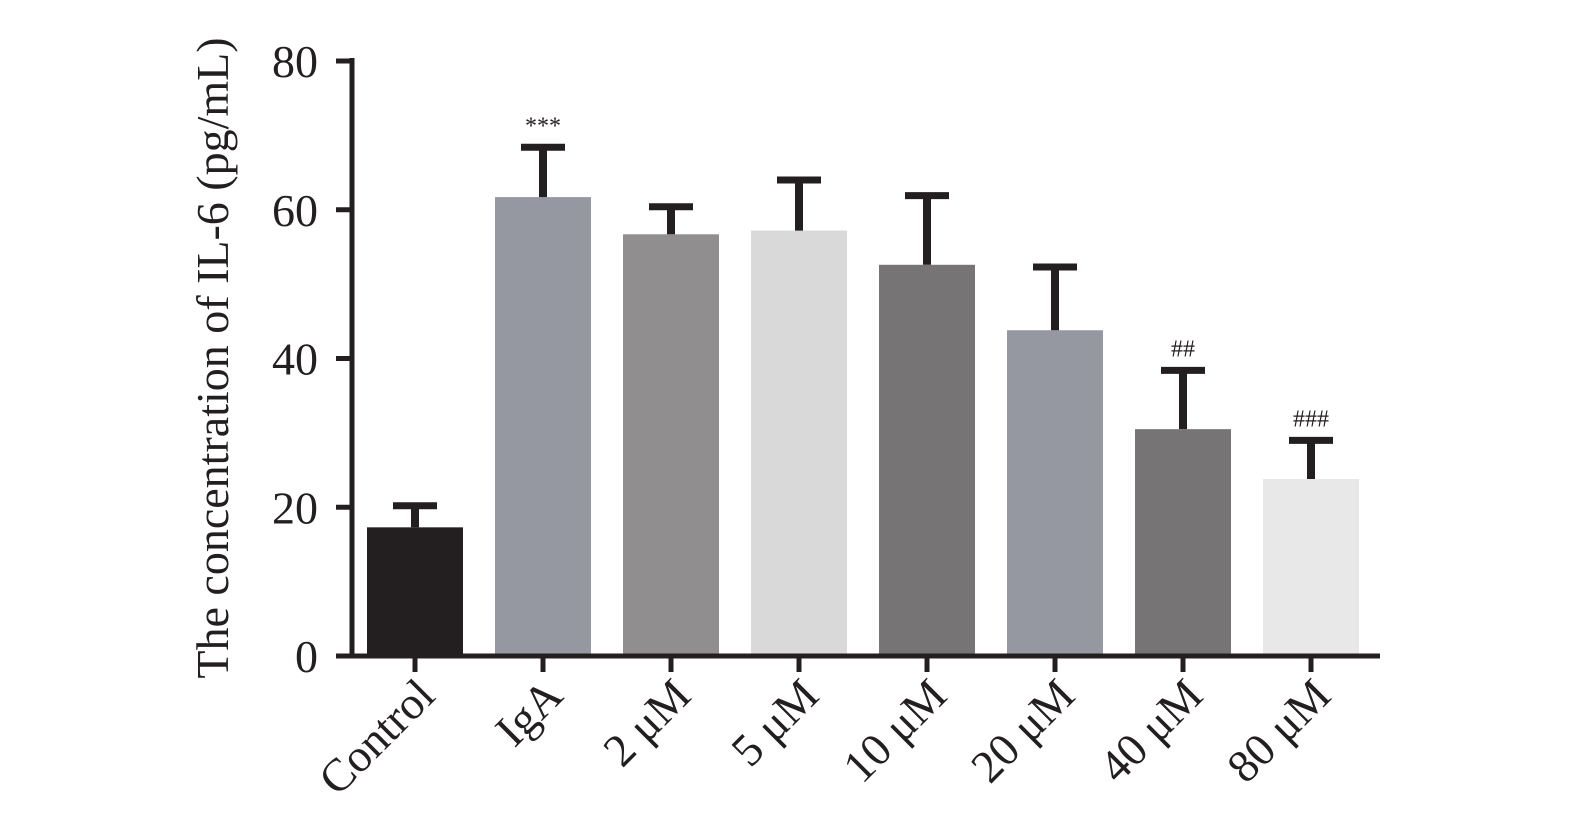  What do you see at coordinates (1022, 730) in the screenshot?
I see `x-tick-label: 20 μM` at bounding box center [1022, 730].